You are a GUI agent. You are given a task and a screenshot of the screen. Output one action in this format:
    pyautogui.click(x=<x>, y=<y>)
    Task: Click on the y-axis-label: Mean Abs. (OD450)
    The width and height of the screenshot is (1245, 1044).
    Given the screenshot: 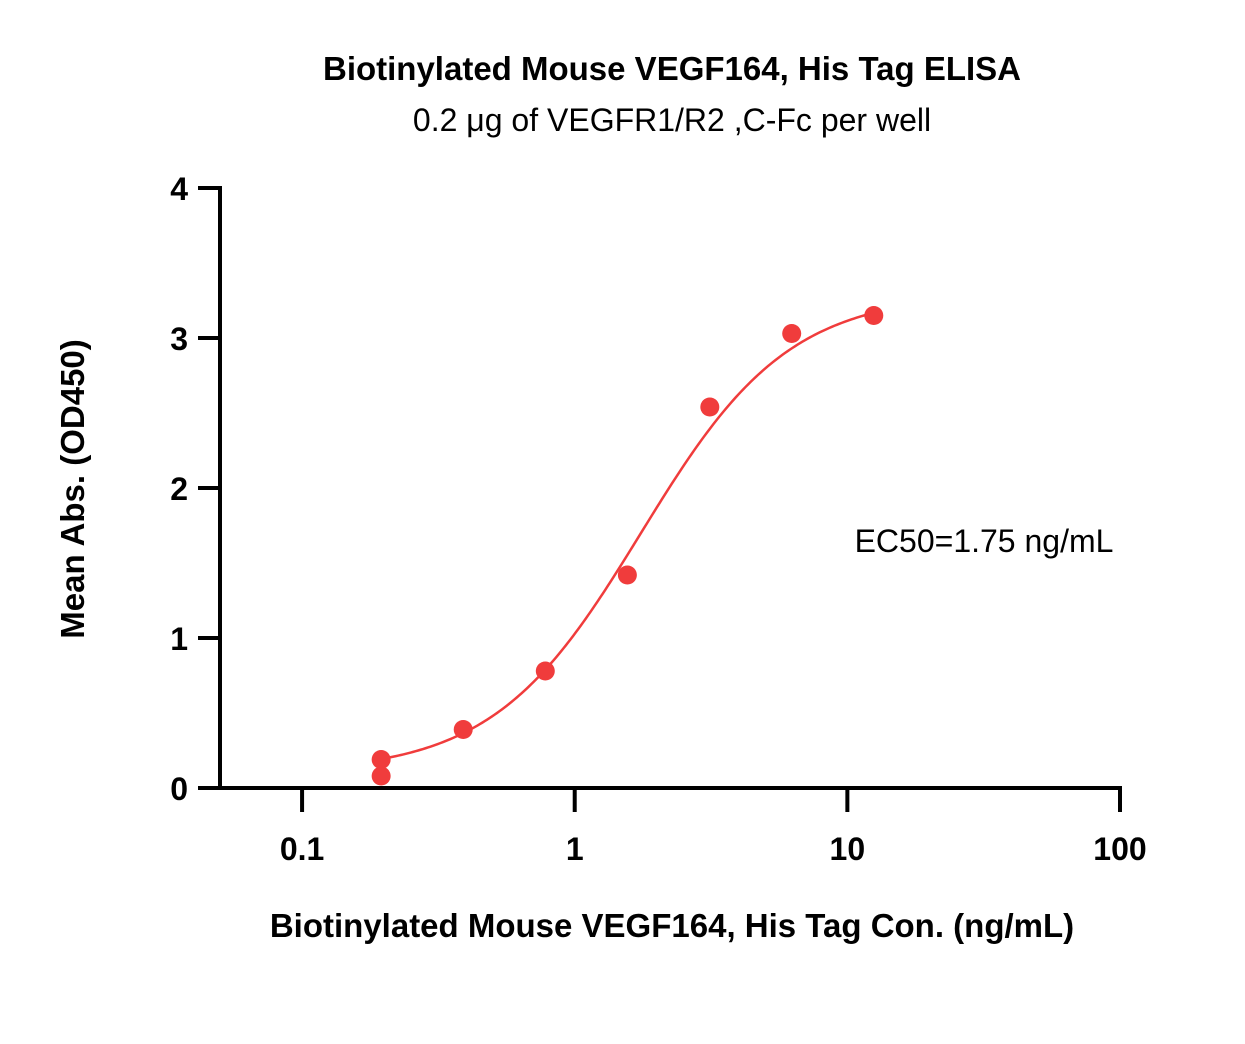 What is the action you would take?
    pyautogui.click(x=72, y=489)
    